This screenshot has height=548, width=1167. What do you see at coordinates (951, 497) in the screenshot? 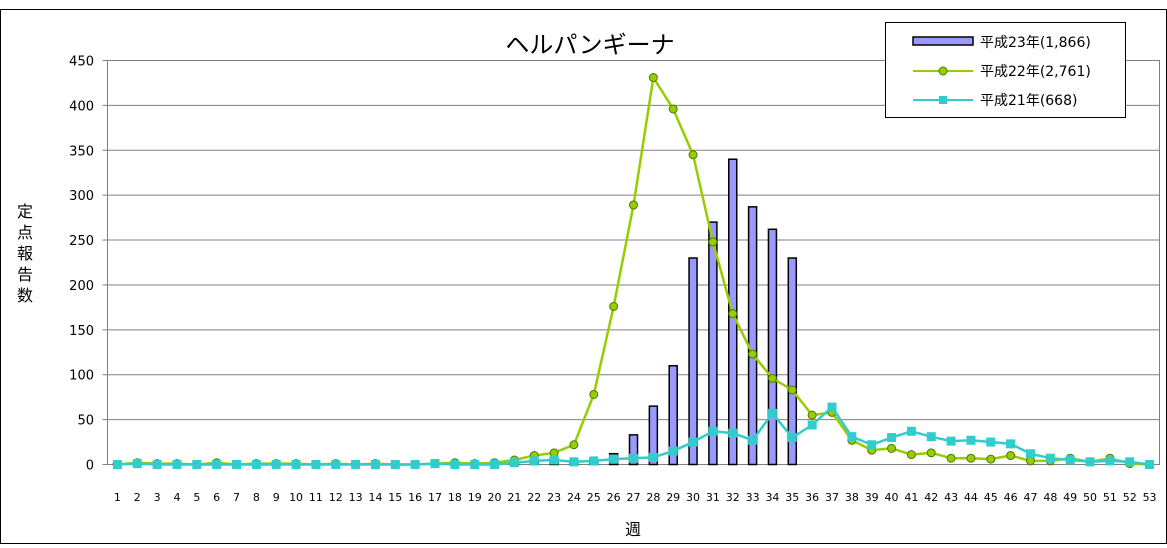
I see `x-tick-label: 43` at bounding box center [951, 497].